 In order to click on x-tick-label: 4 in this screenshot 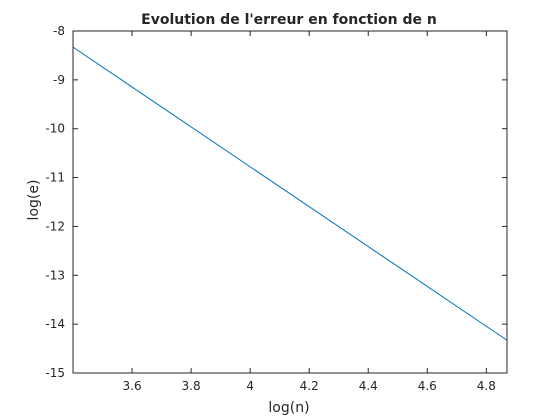, I will do `click(250, 386)`.